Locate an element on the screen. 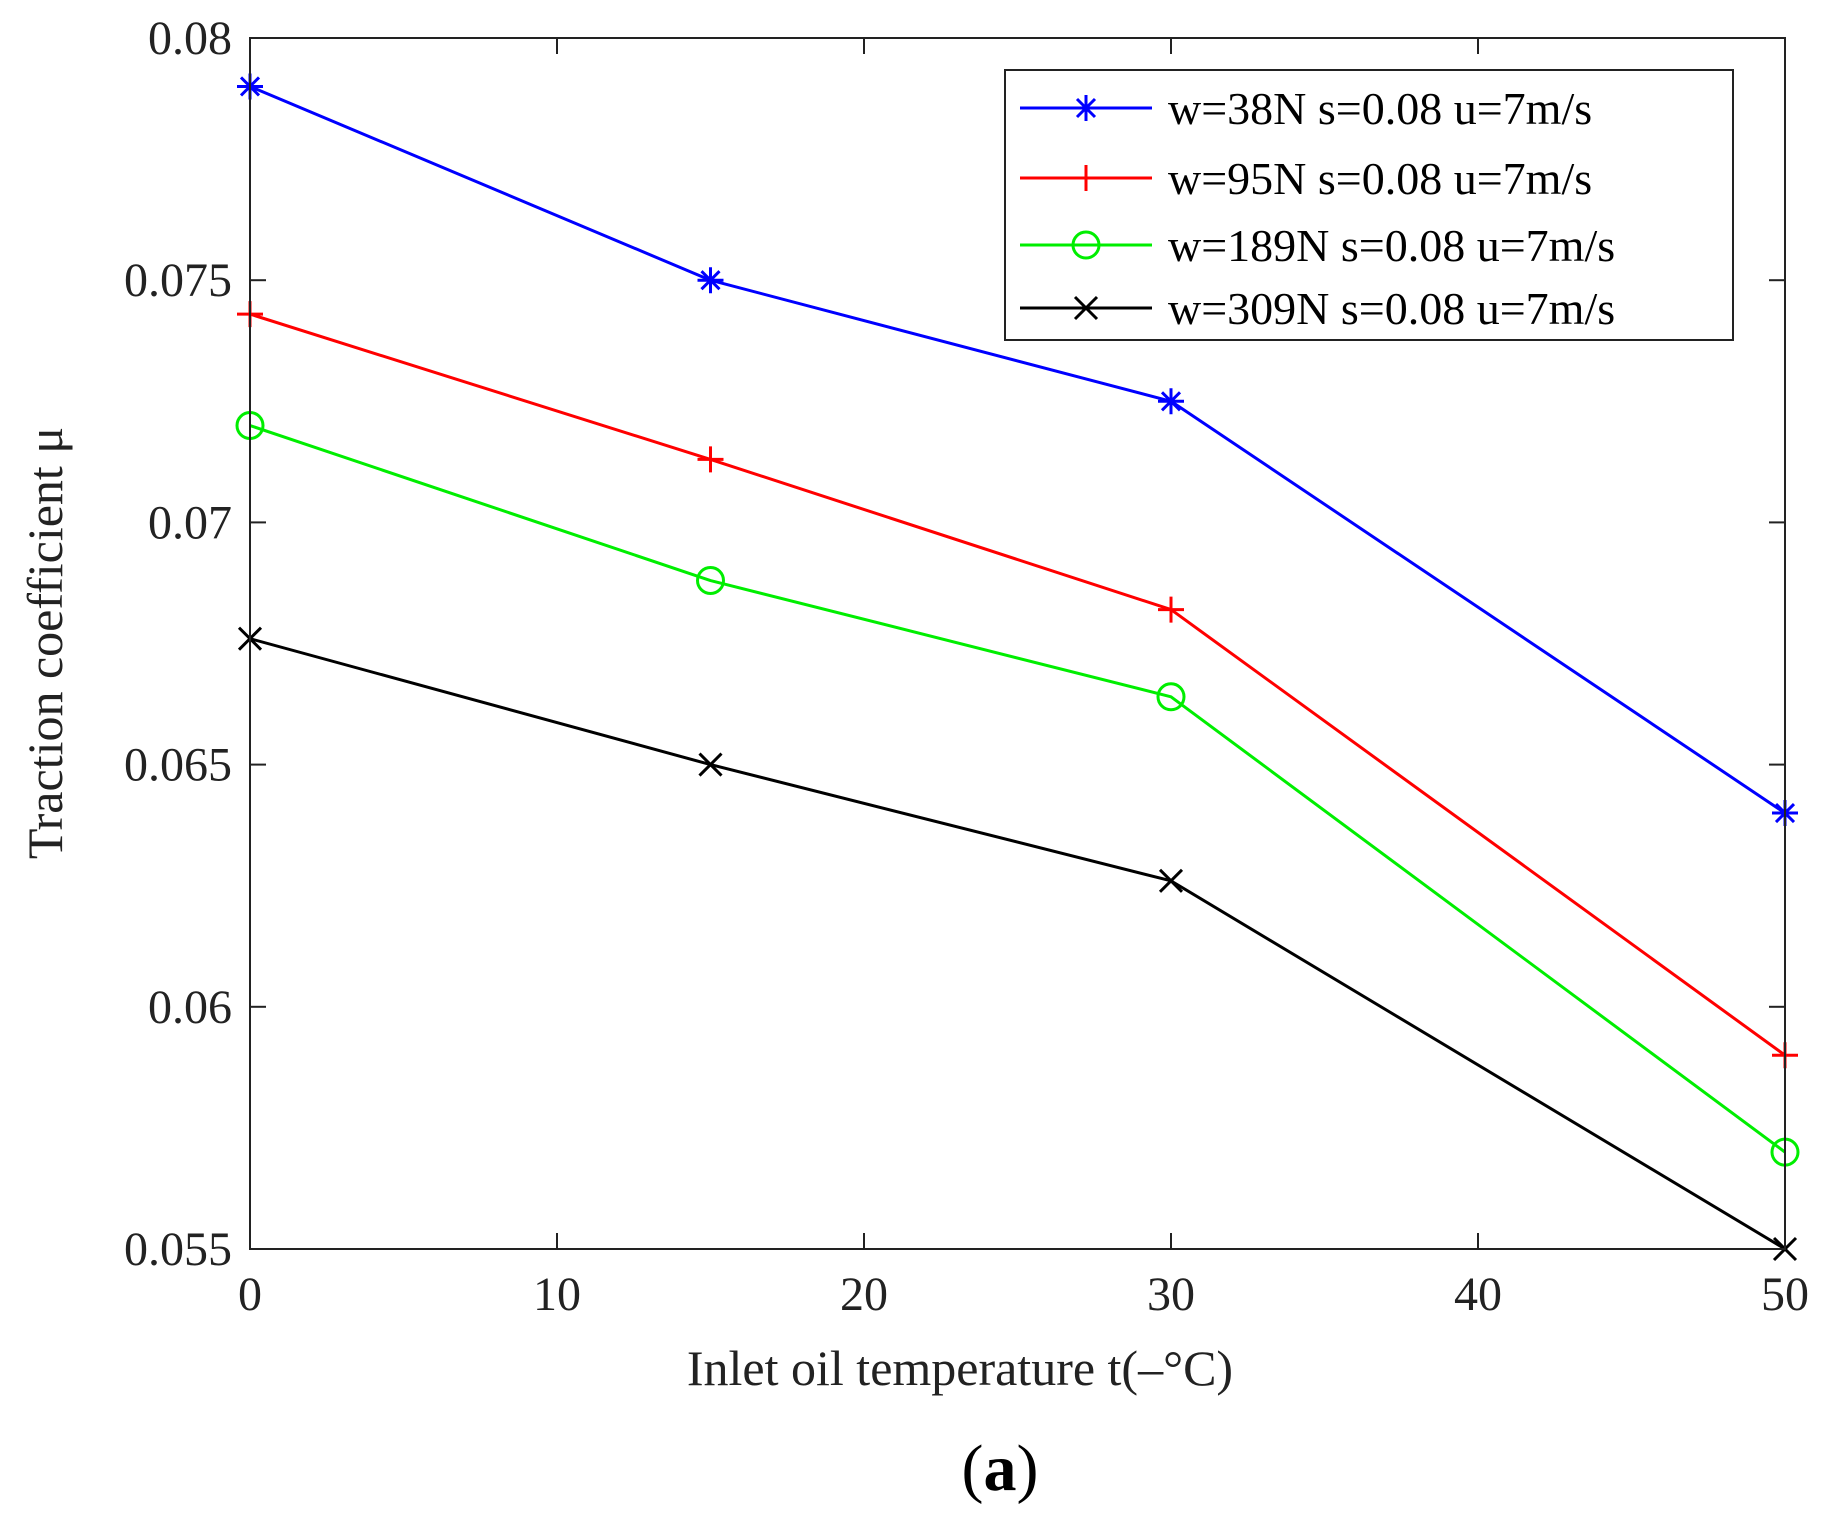  y-tick-label: 0.06 is located at coordinates (190, 1007).